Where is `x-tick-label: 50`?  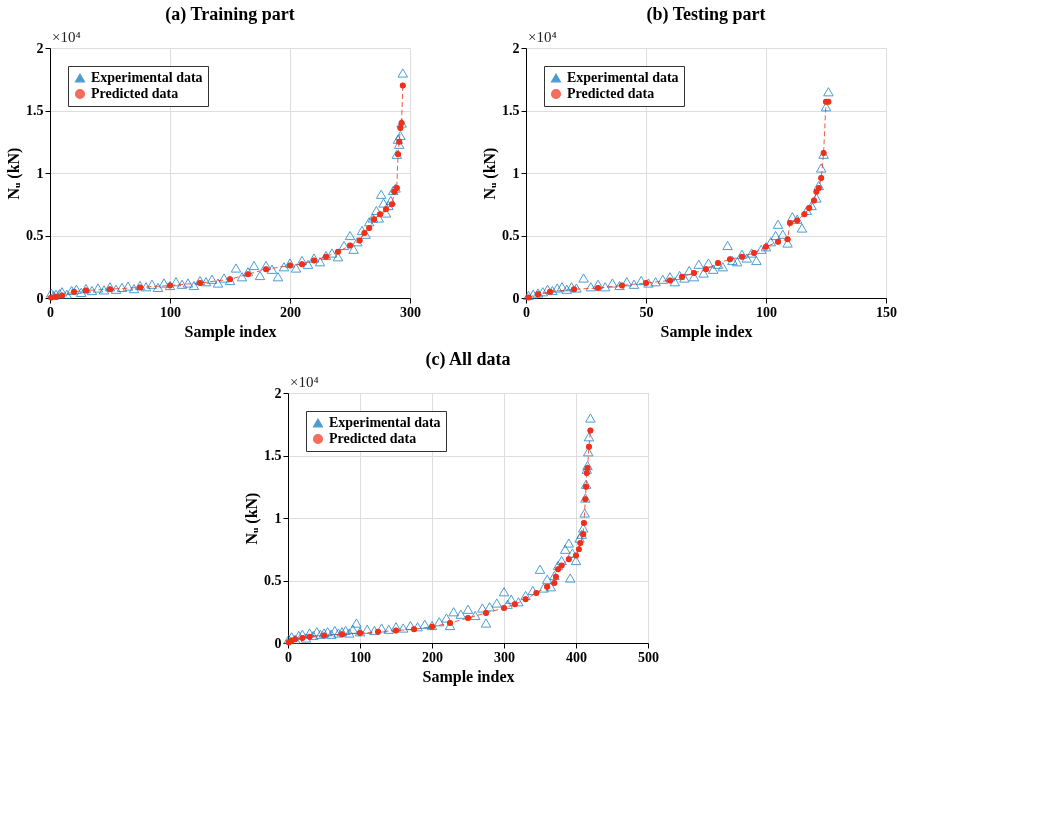 x-tick-label: 50 is located at coordinates (646, 312).